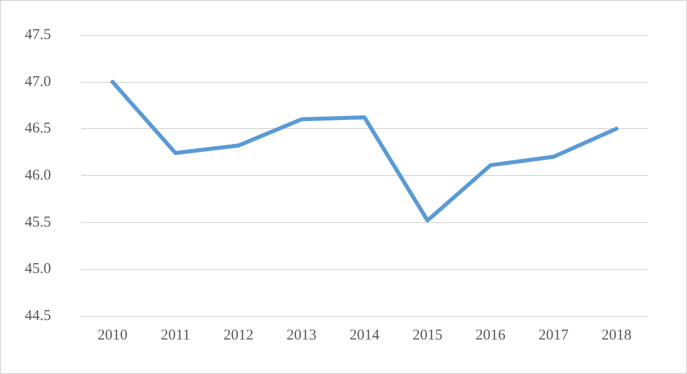  Describe the element at coordinates (37, 35) in the screenshot. I see `y-tick-label: 47.5` at that location.